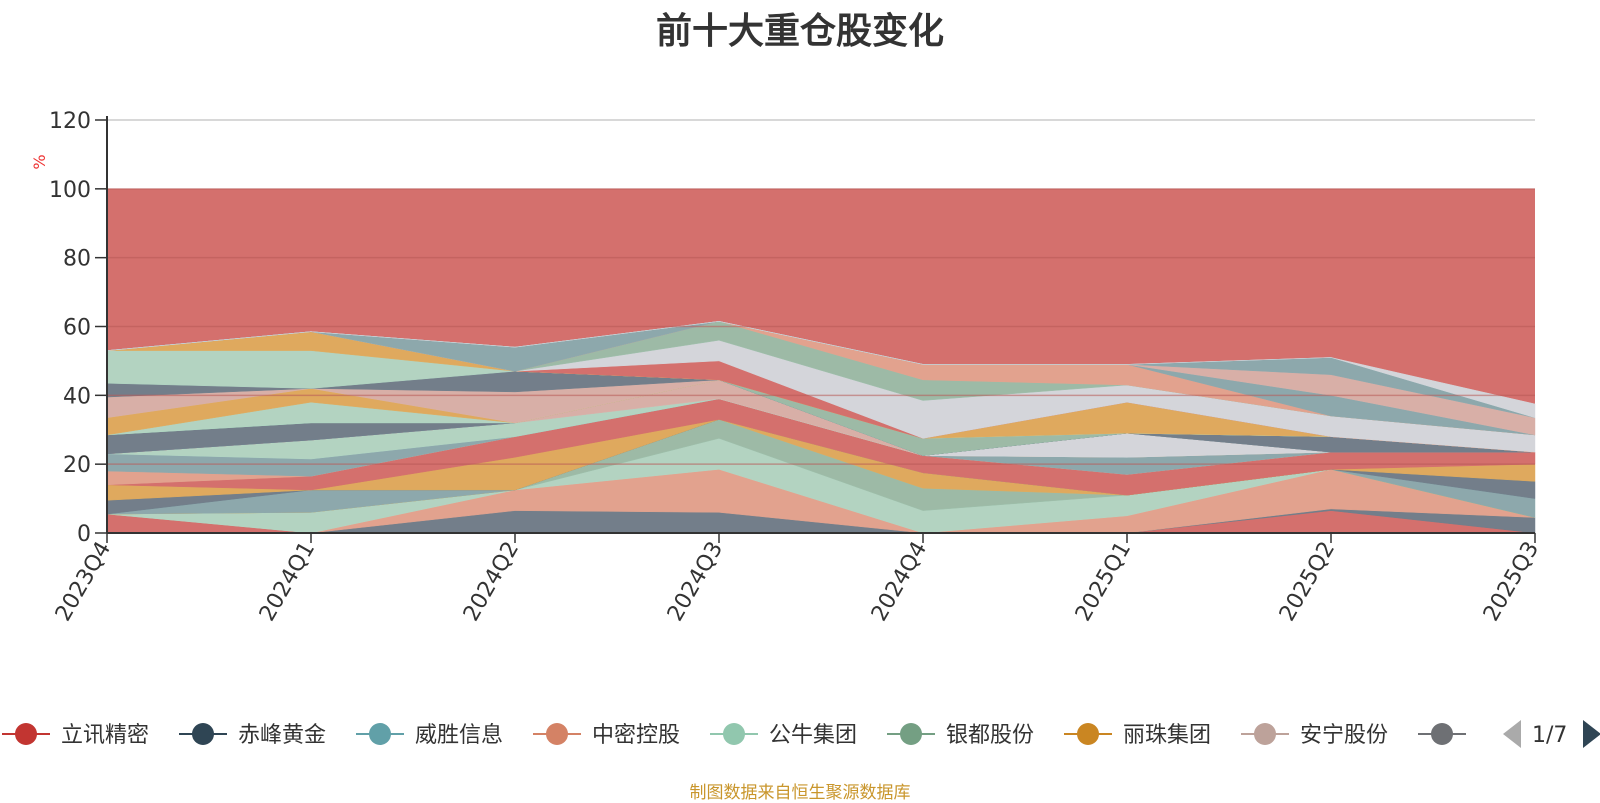 The height and width of the screenshot is (803, 1600). I want to click on legend-item: 赤峰黄金, so click(252, 735).